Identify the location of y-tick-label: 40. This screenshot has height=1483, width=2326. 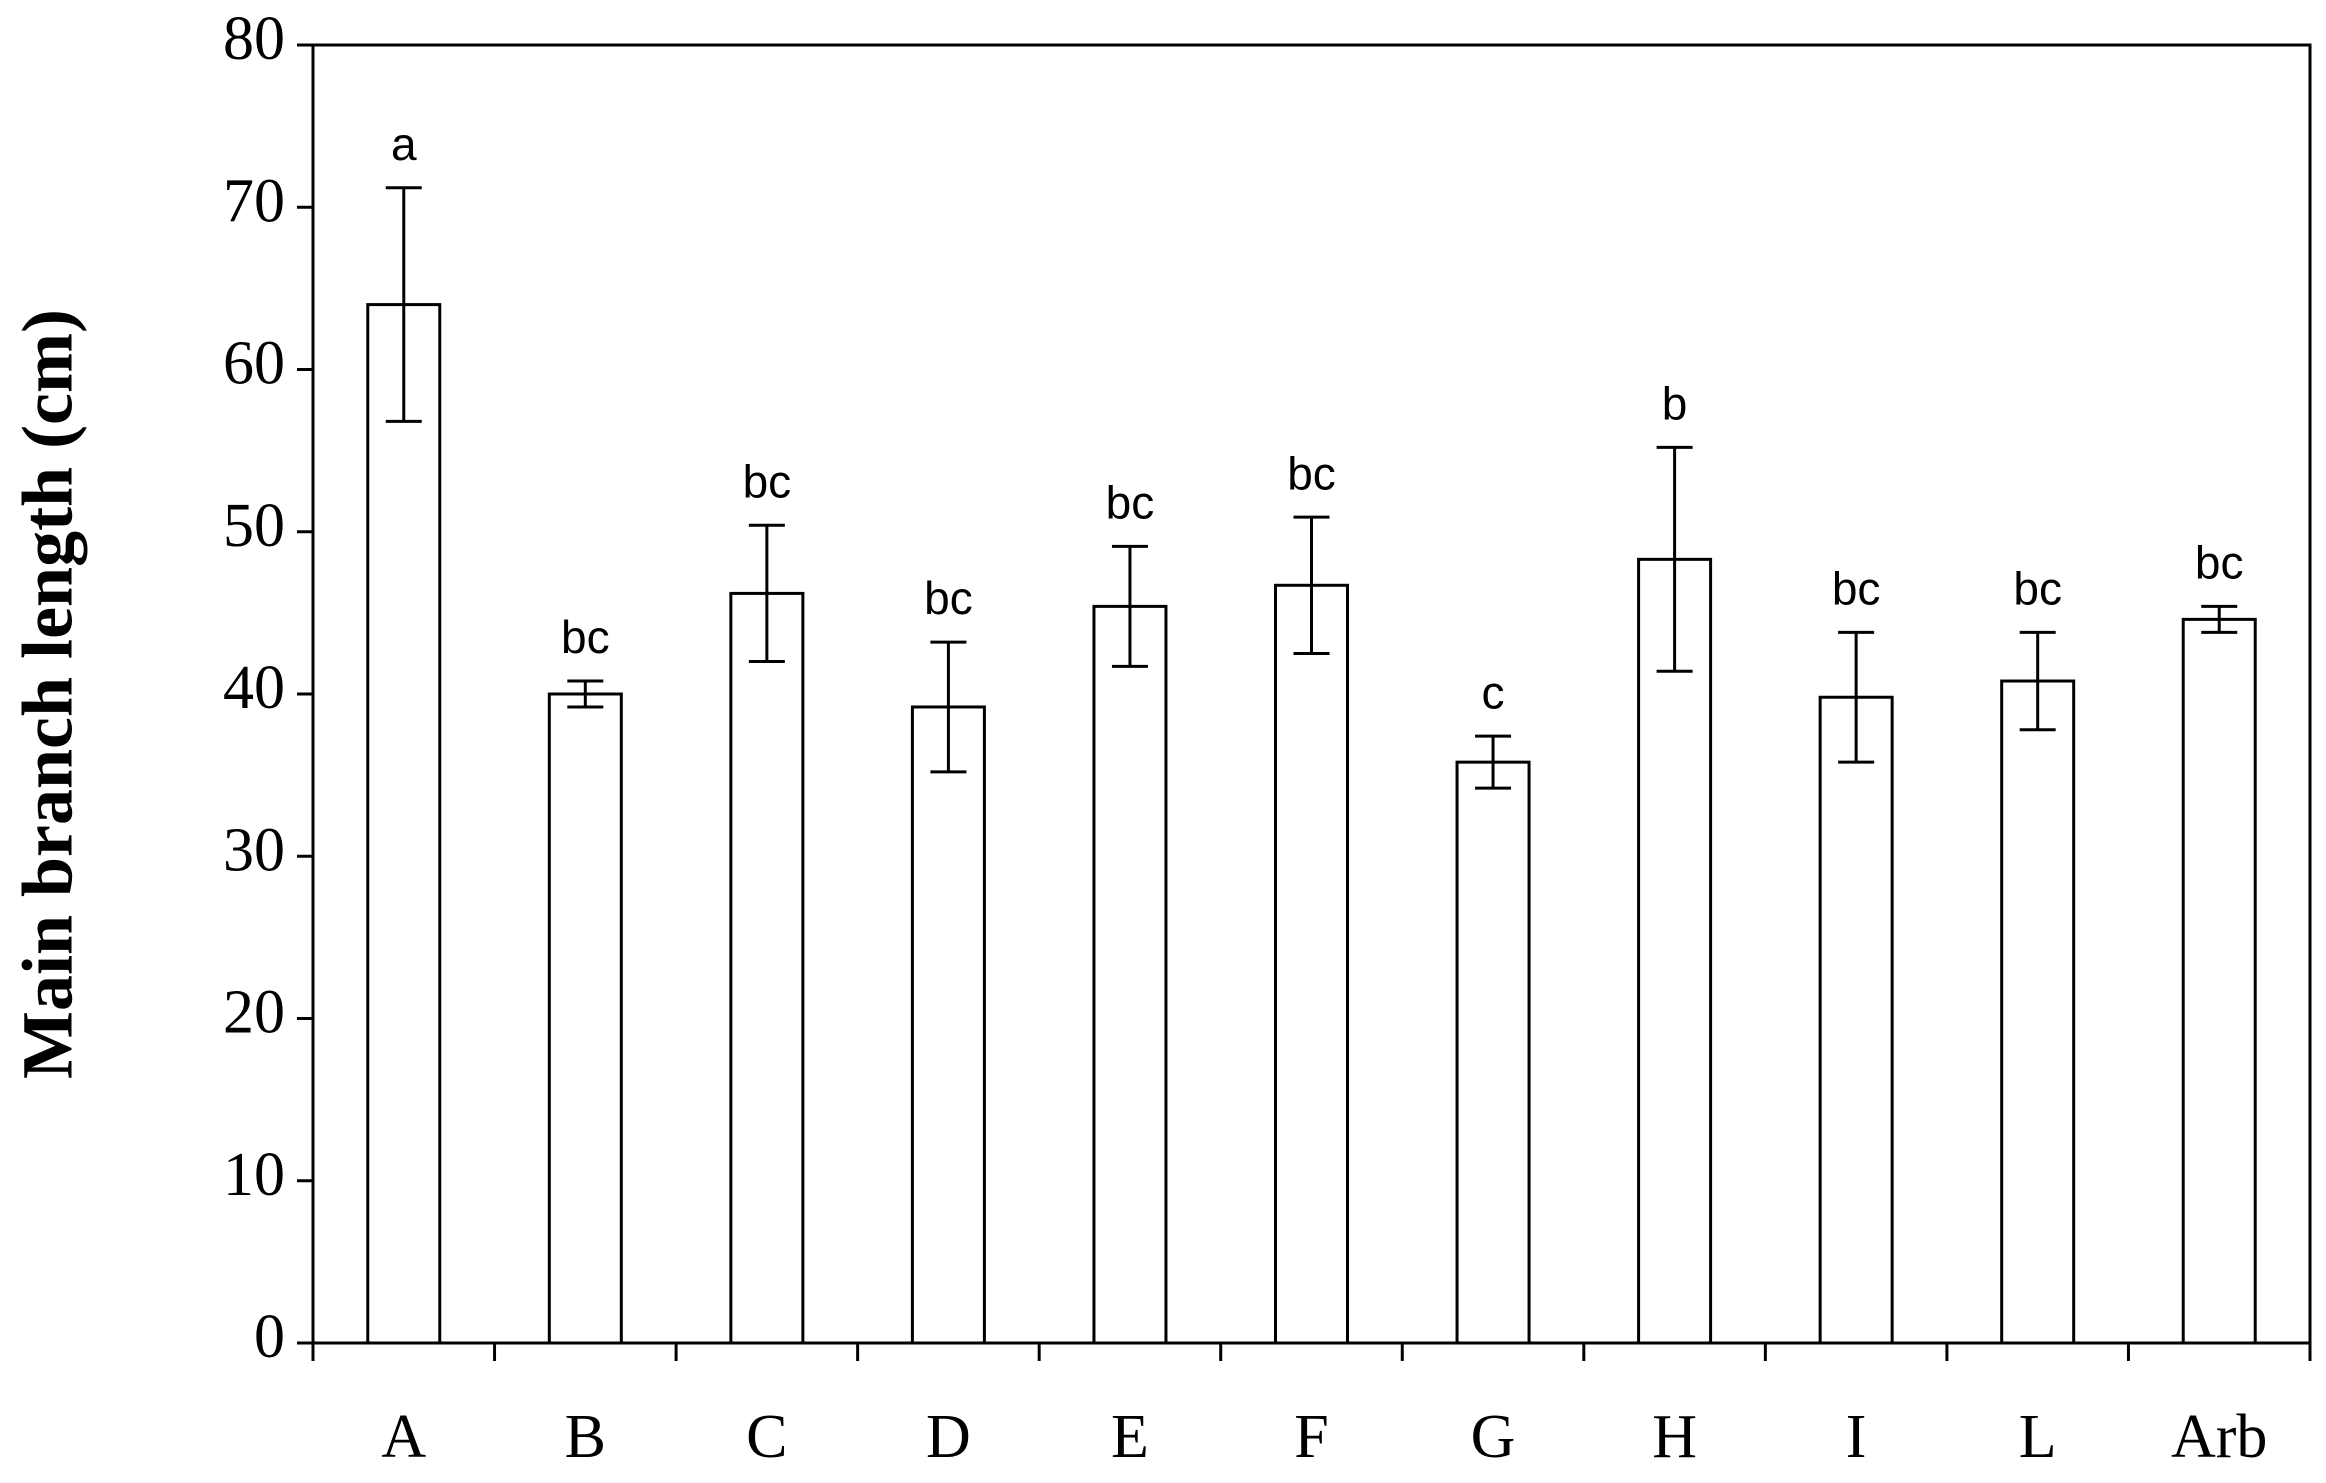
(254, 688).